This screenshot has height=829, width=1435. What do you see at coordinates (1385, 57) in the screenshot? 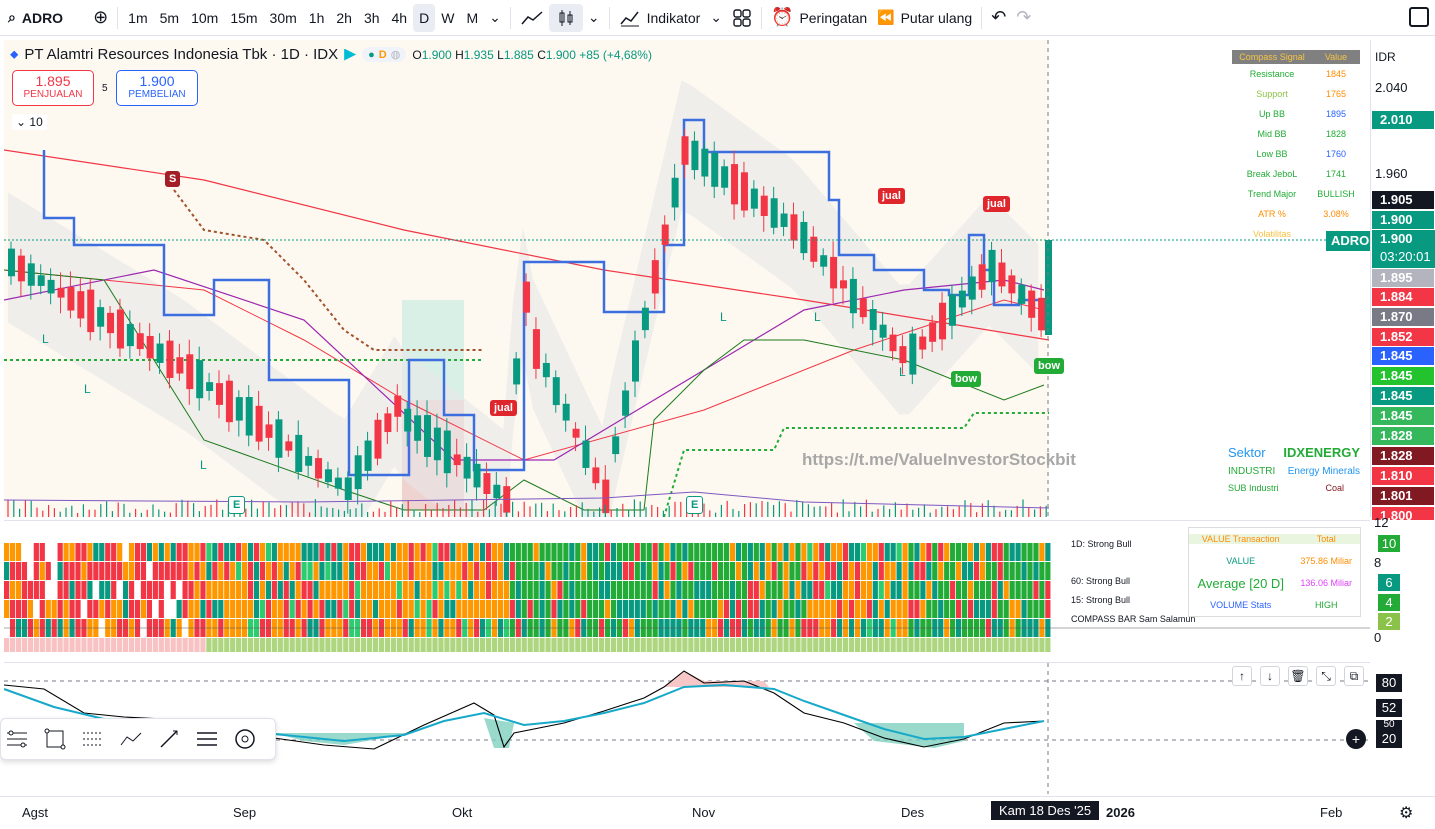
I see `currency-label: IDR` at bounding box center [1385, 57].